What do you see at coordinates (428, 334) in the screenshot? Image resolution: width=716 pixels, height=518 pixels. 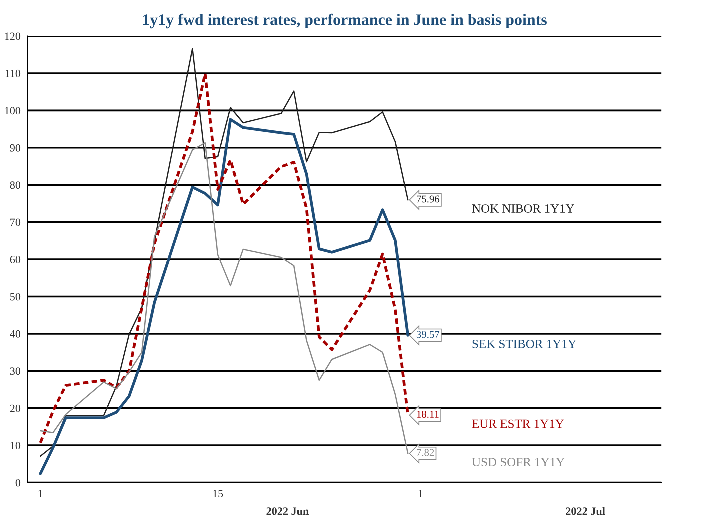 I see `data-label: 39.57` at bounding box center [428, 334].